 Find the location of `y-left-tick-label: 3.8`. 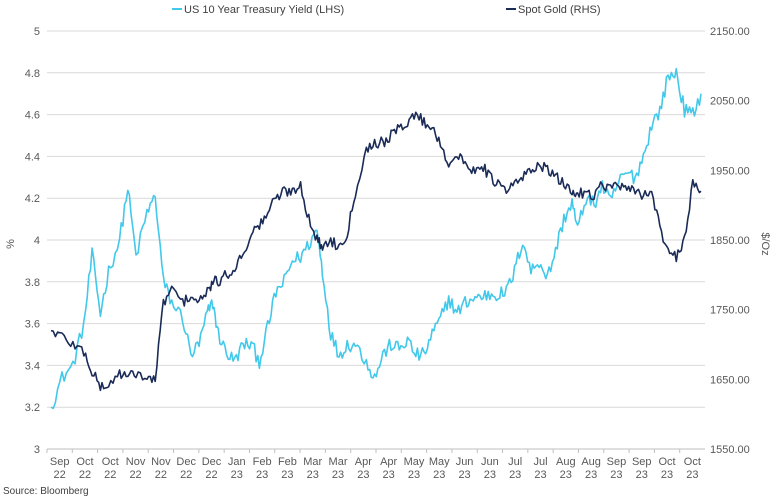

y-left-tick-label: 3.8 is located at coordinates (32, 283).